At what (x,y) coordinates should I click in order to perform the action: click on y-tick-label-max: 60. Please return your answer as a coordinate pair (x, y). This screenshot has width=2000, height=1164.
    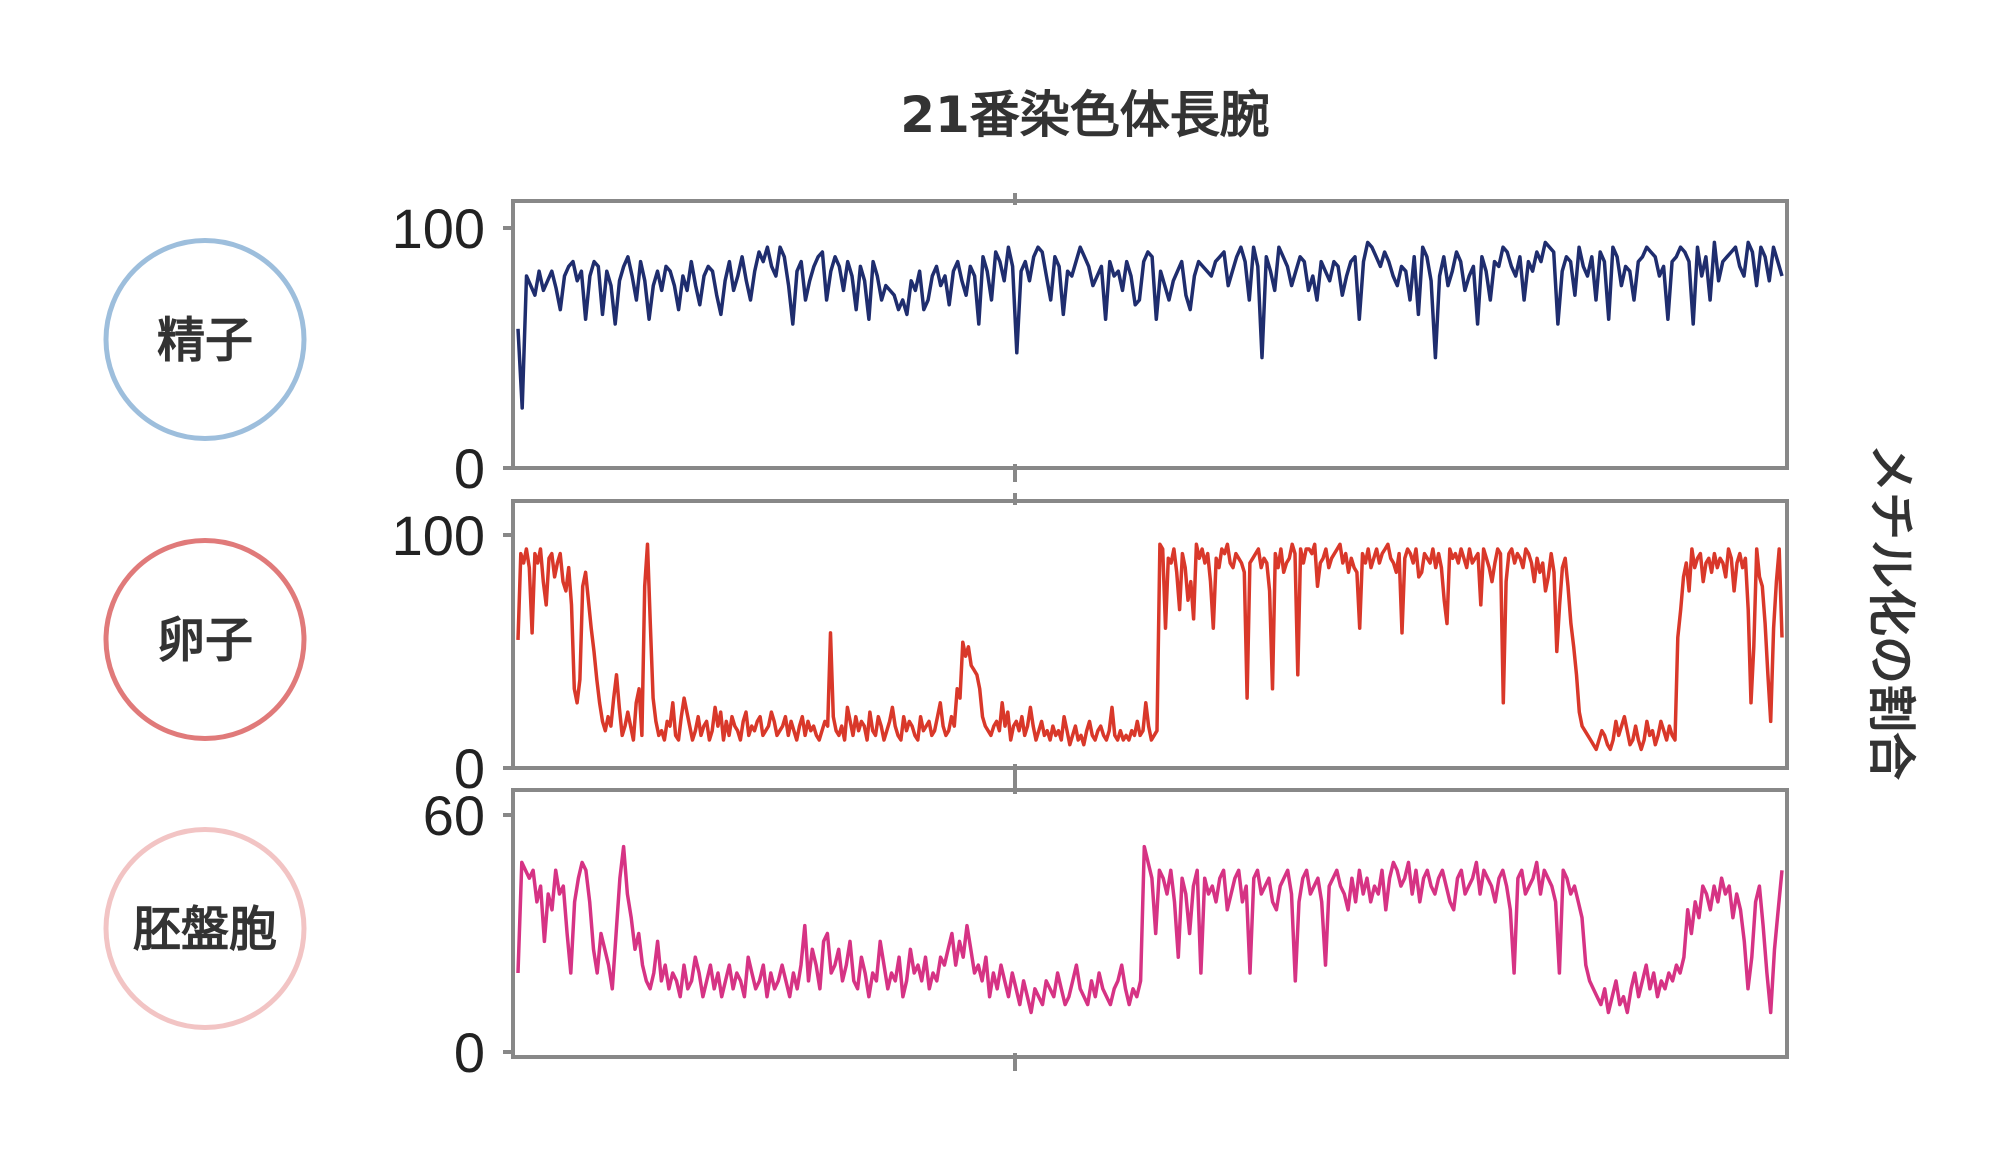
    Looking at the image, I should click on (454, 815).